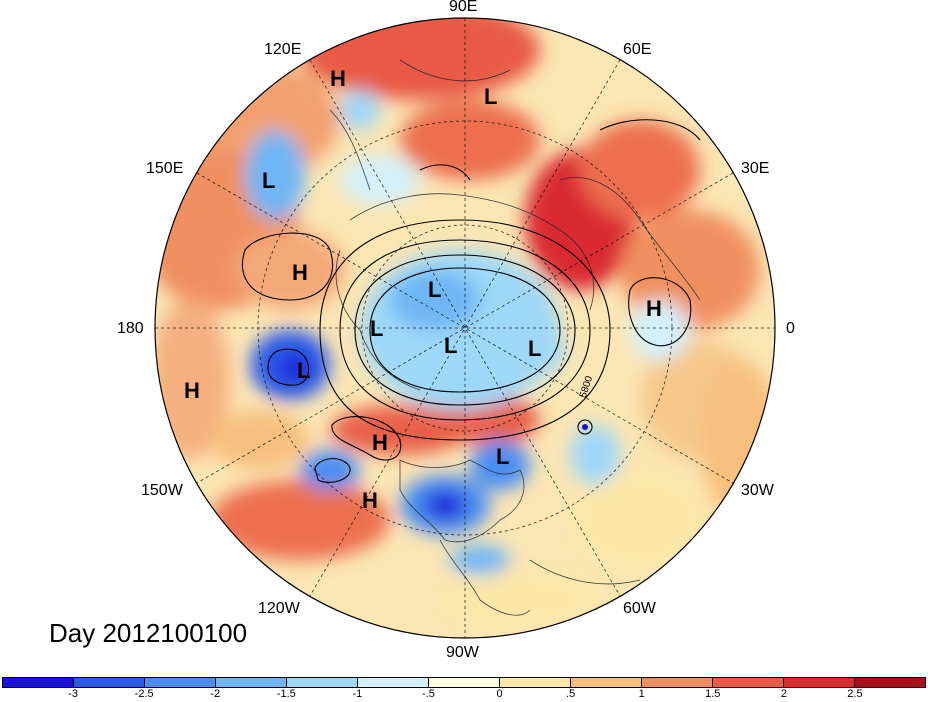 The height and width of the screenshot is (702, 928). I want to click on colorbar-tick-label: 2.5, so click(855, 694).